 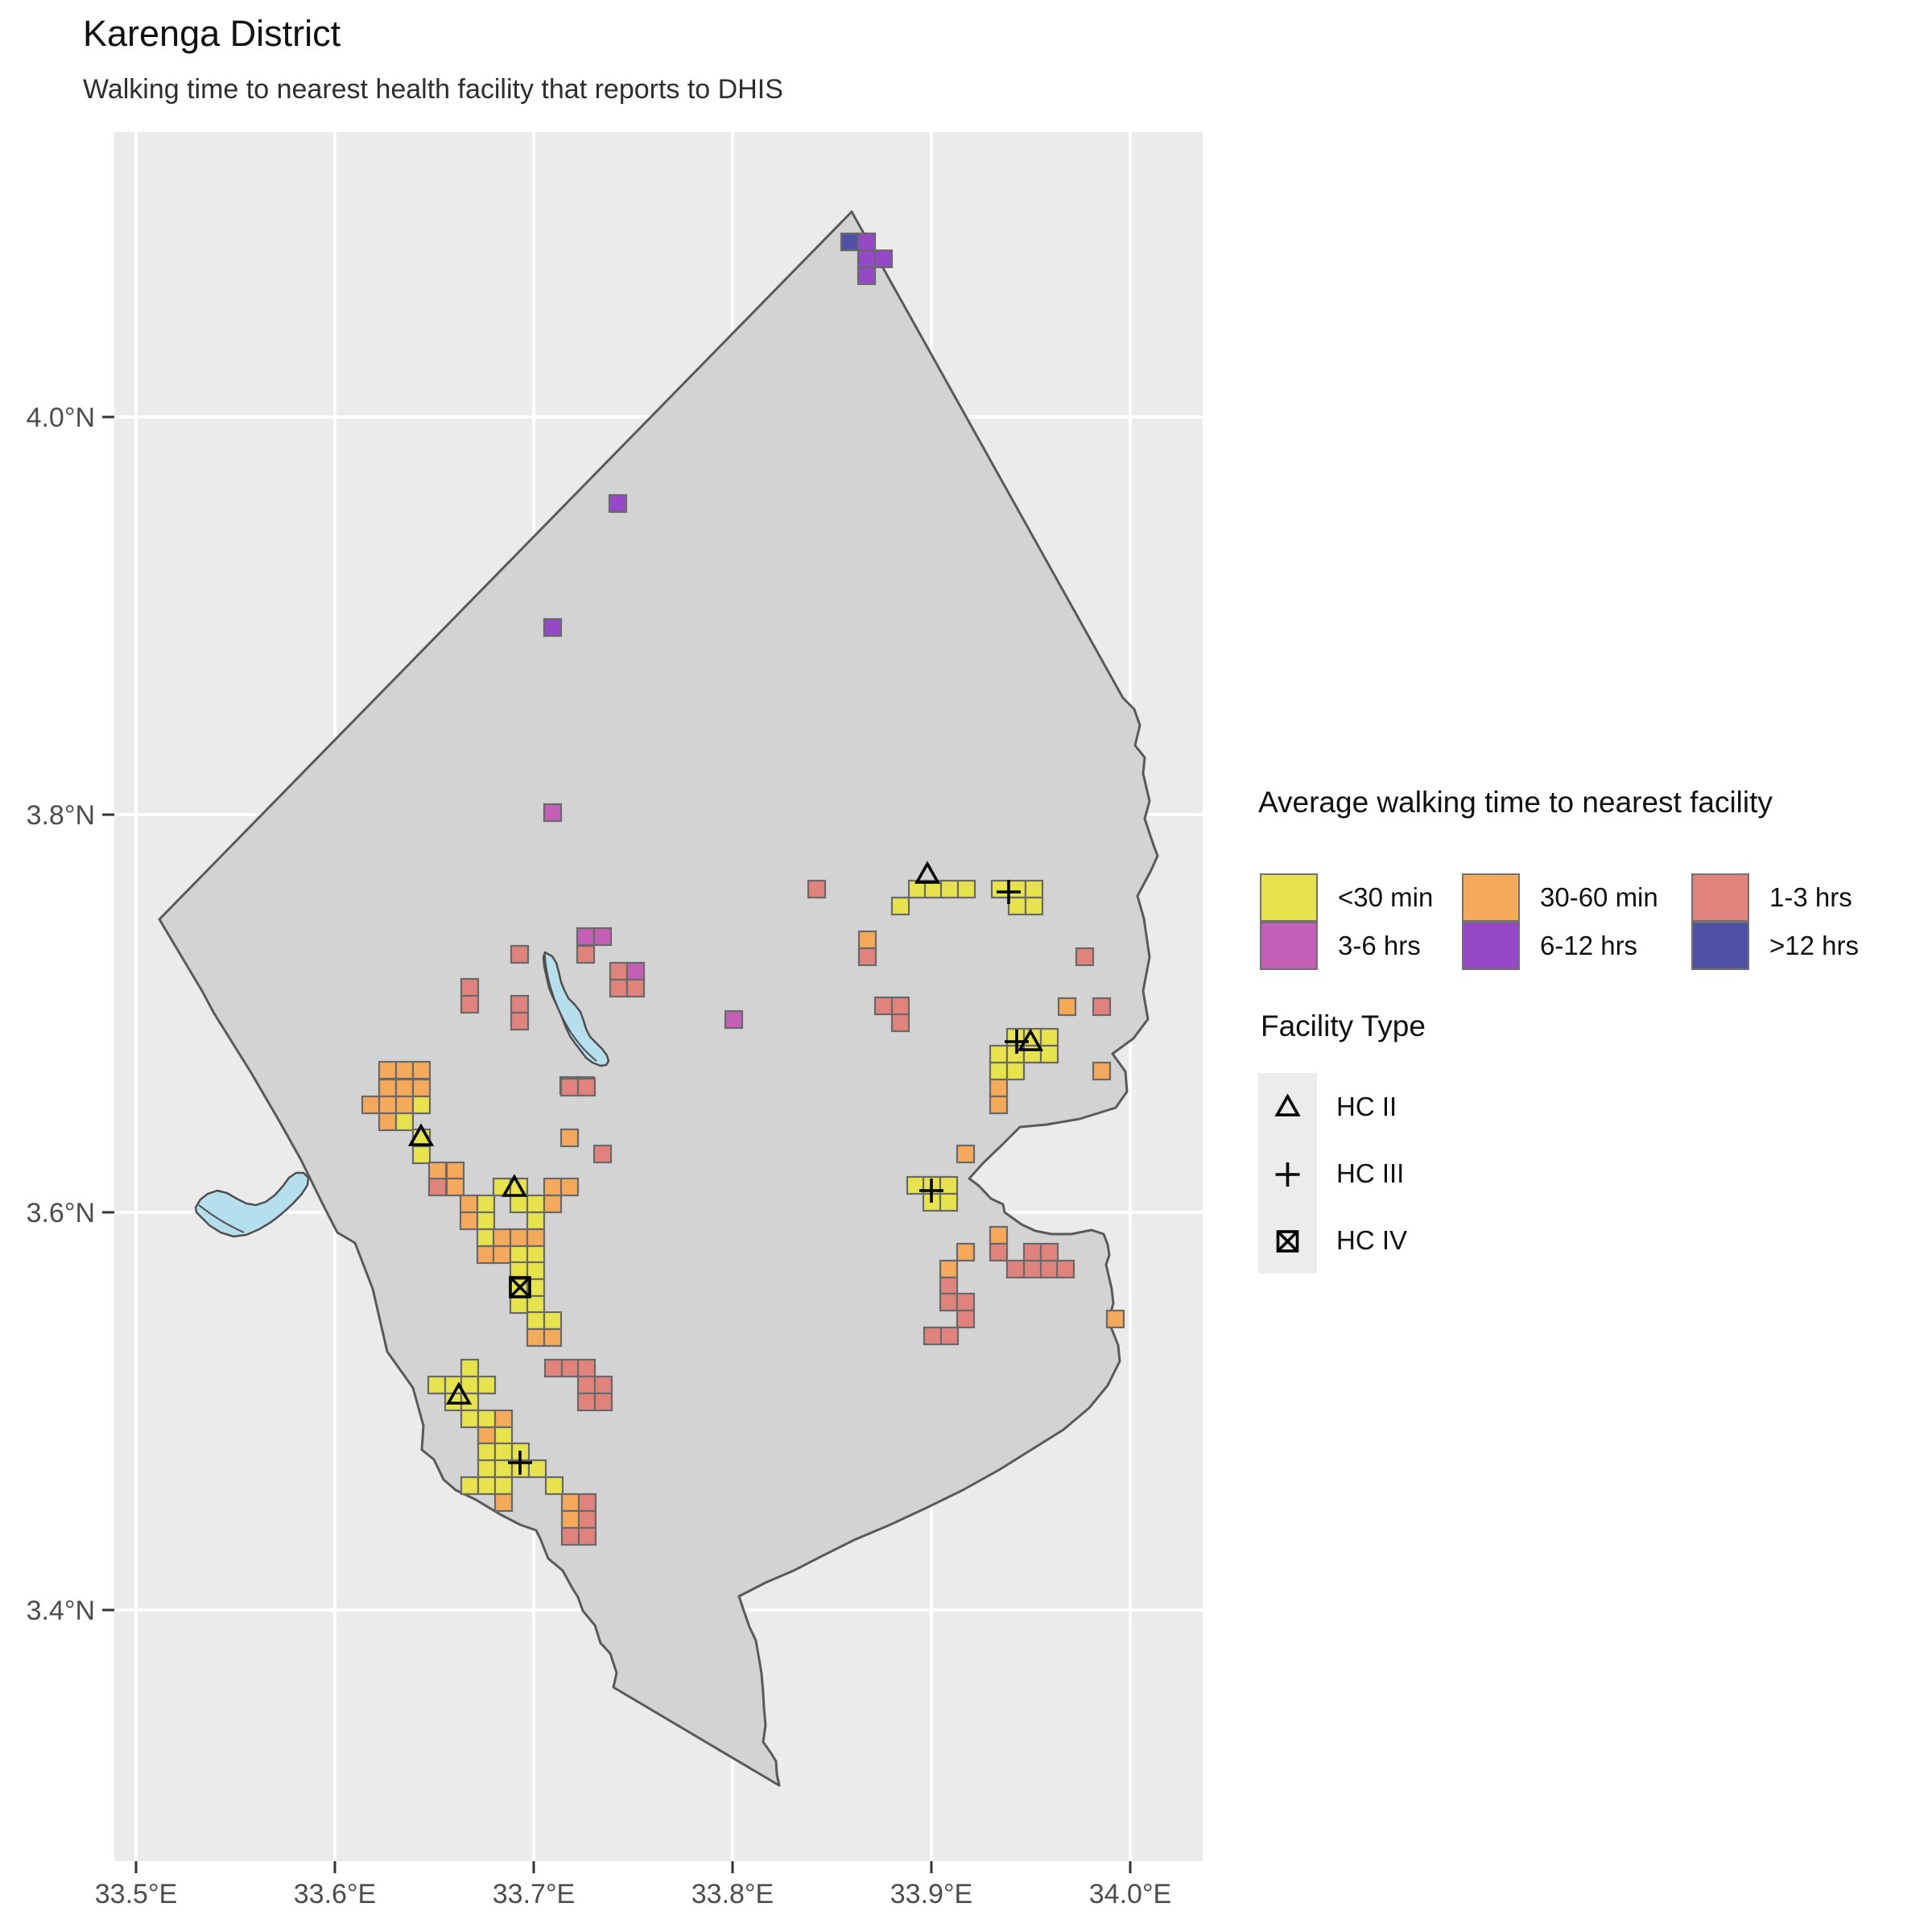 I want to click on facility-legend-row: HC II, so click(x=1332, y=1106).